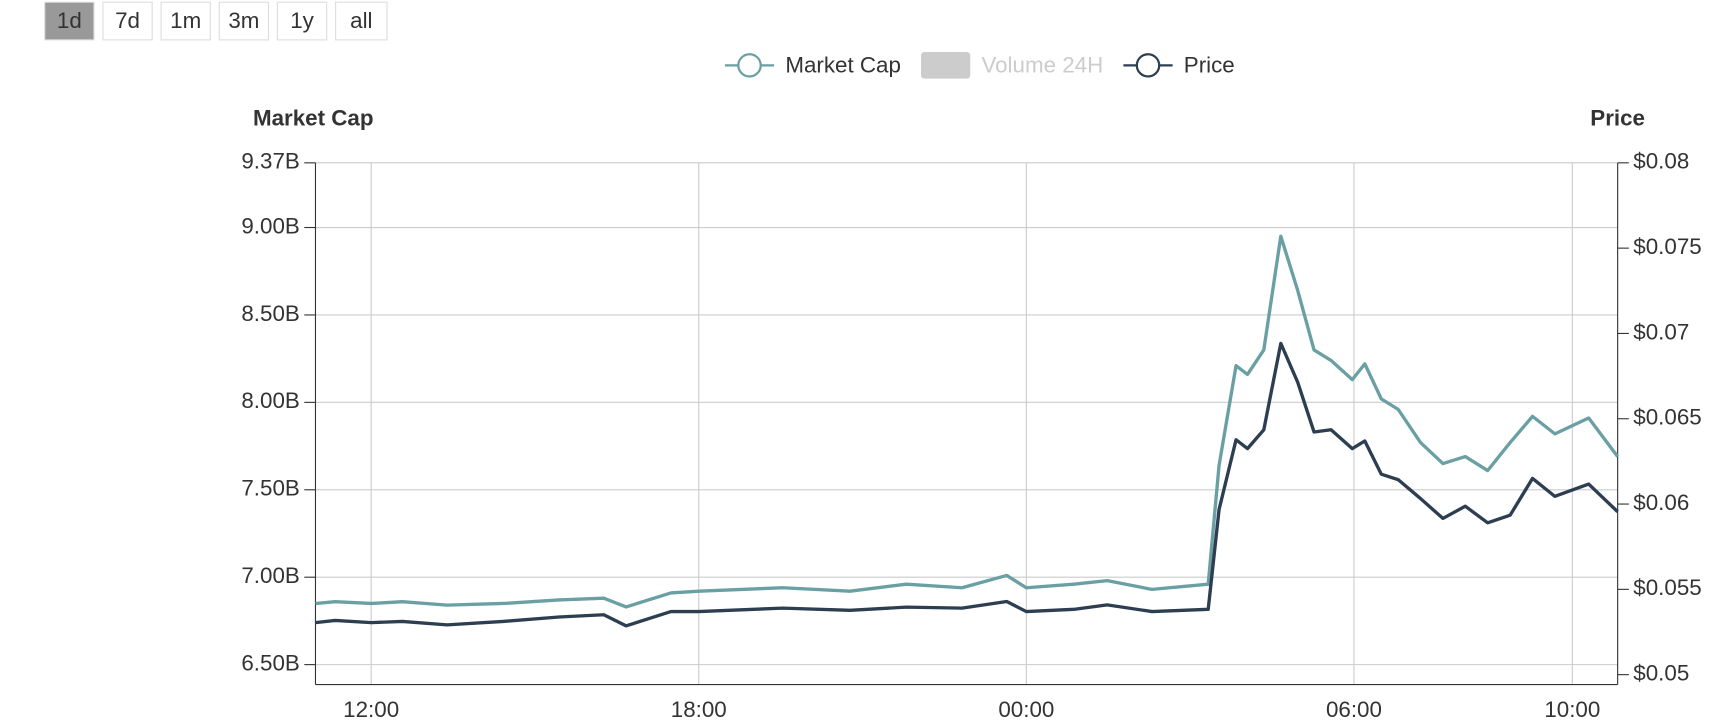 The width and height of the screenshot is (1734, 725). Describe the element at coordinates (946, 65) in the screenshot. I see `legend-swatch` at that location.